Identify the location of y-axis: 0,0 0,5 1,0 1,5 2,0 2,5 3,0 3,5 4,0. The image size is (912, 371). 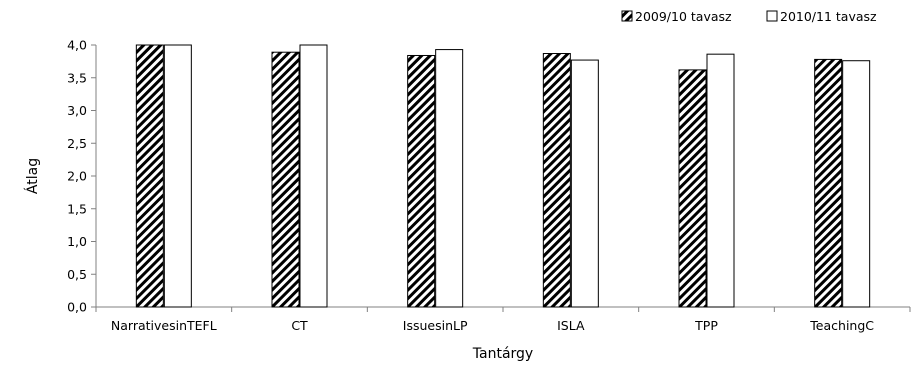
(82, 176).